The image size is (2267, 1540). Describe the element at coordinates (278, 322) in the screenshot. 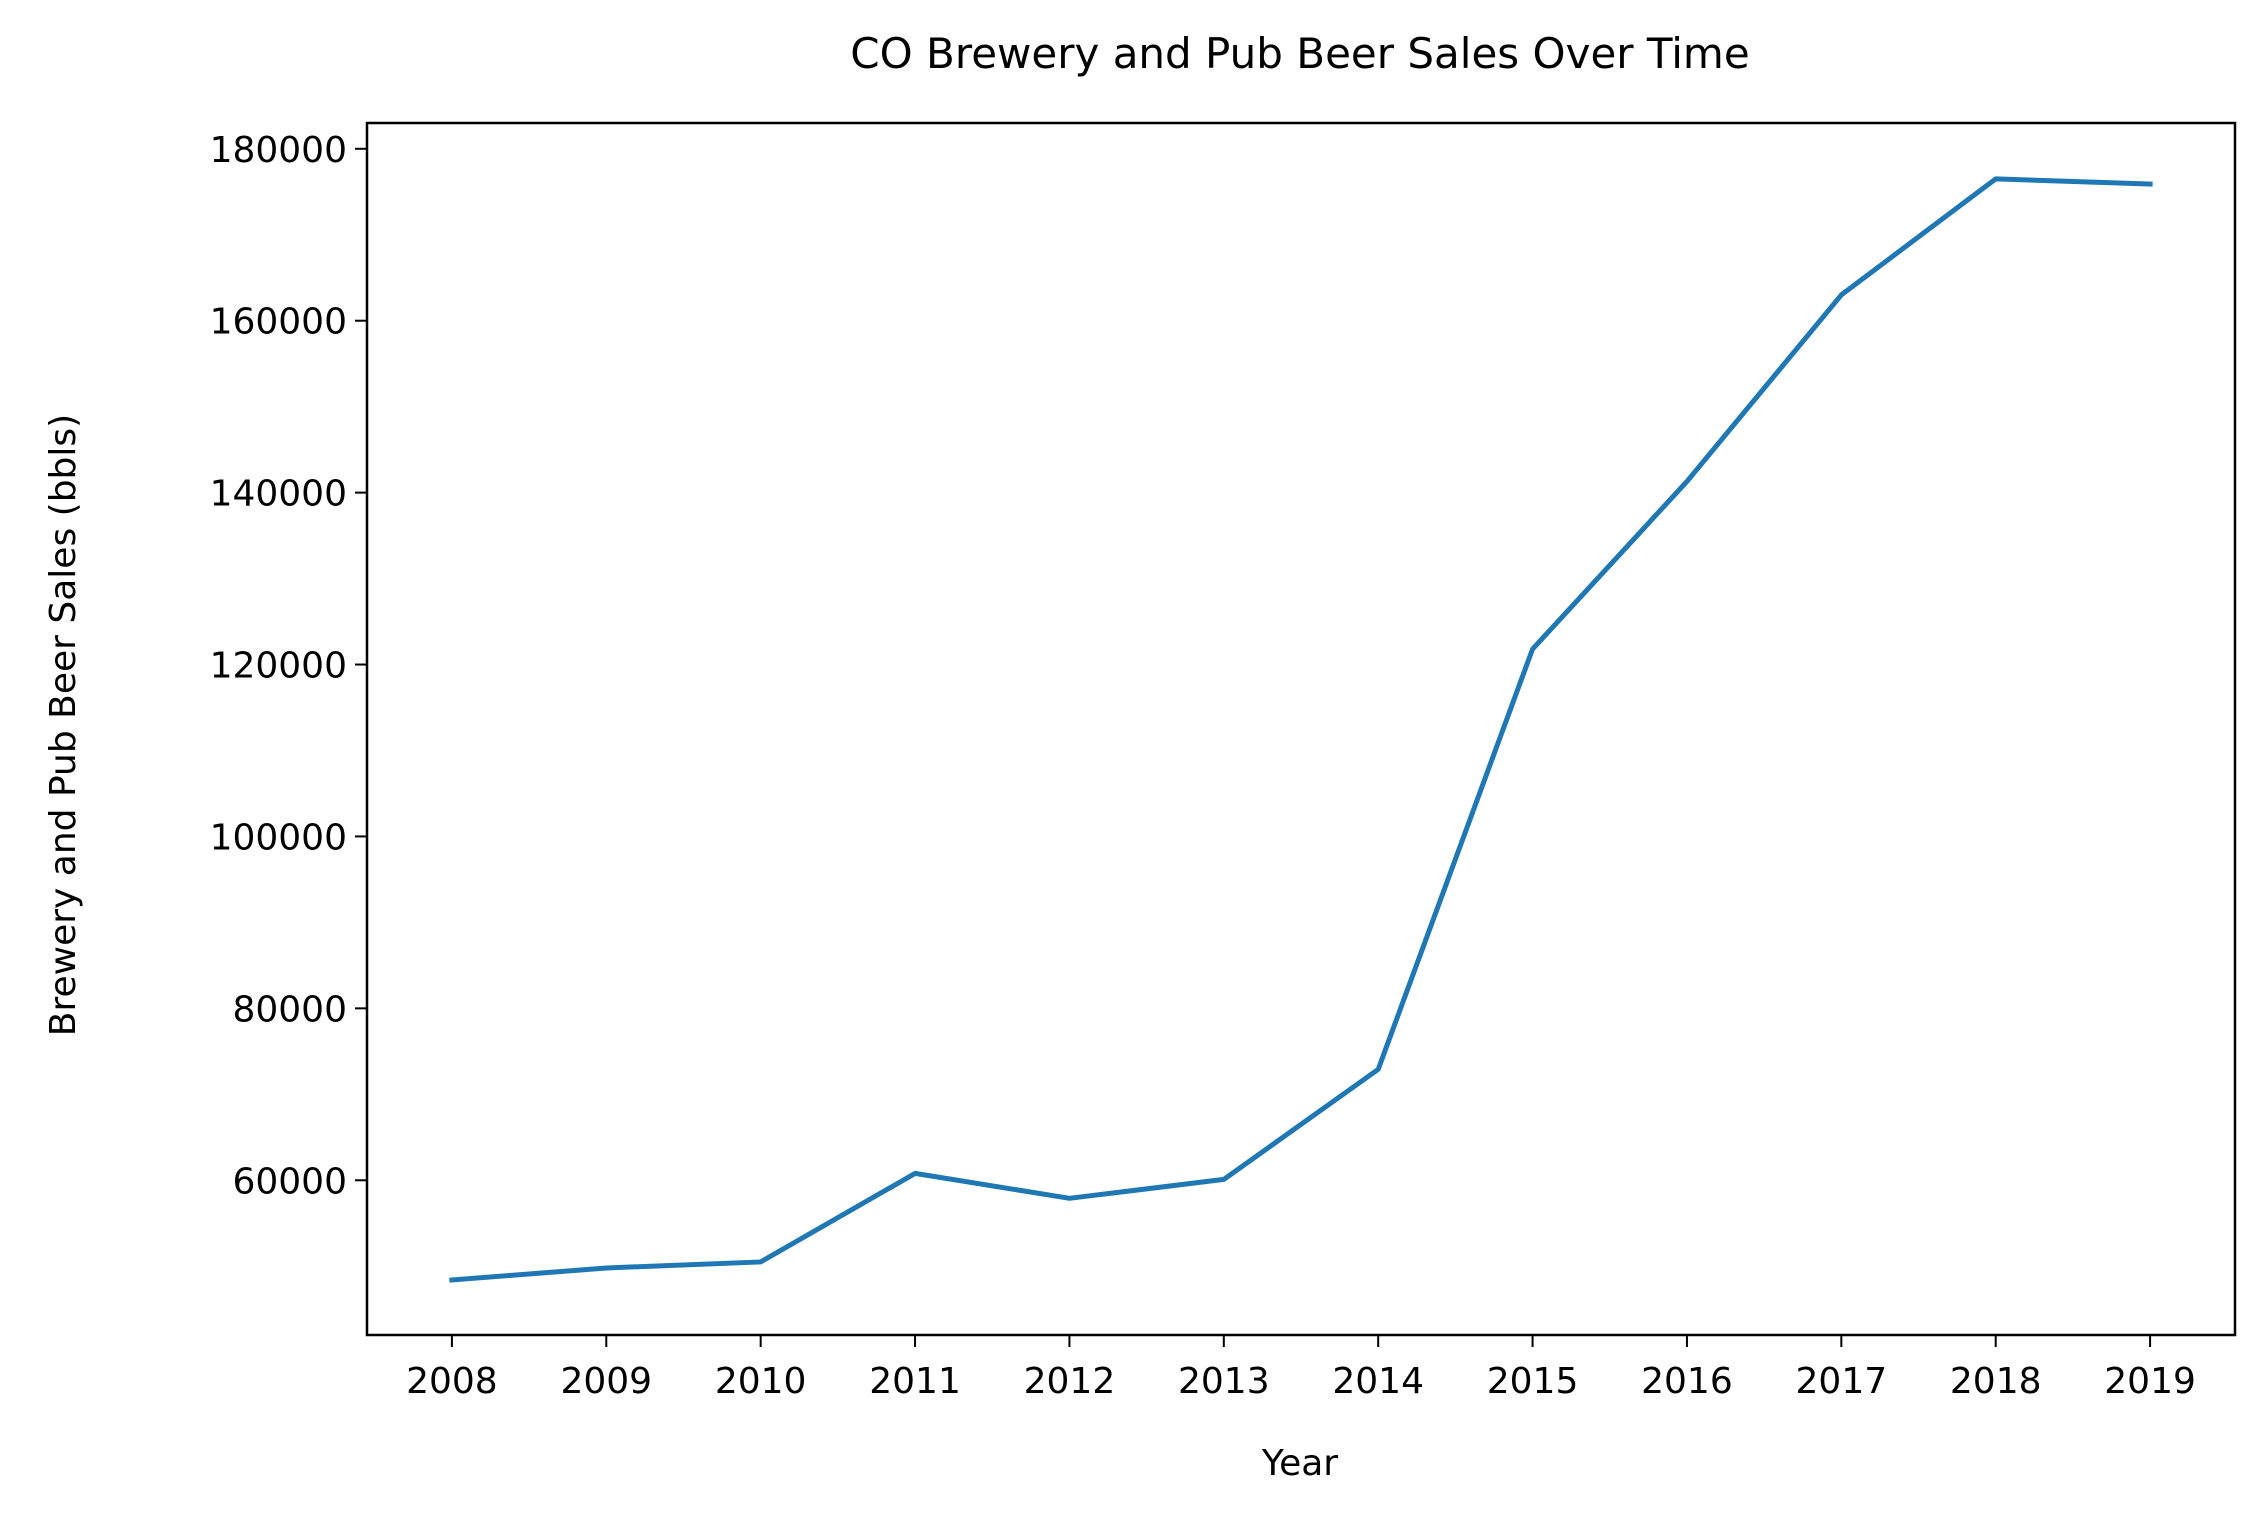

I see `y-tick-label: 160000` at that location.